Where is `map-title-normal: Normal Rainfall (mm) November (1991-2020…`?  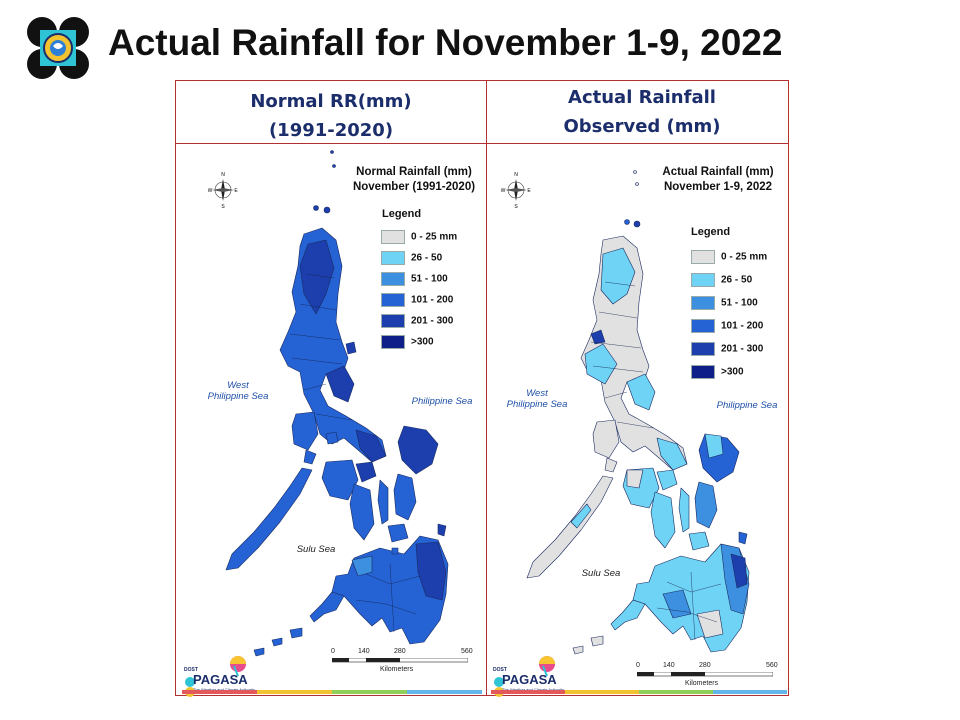 map-title-normal: Normal Rainfall (mm) November (1991-2020… is located at coordinates (414, 180).